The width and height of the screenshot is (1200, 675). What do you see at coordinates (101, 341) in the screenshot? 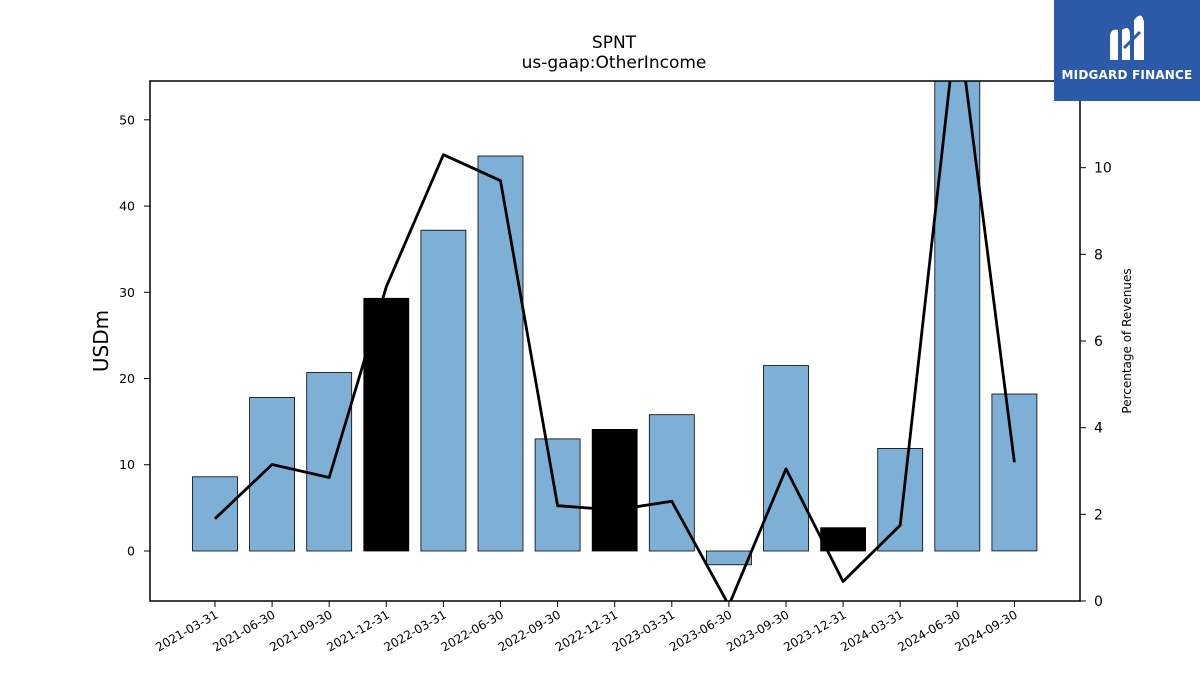
I see `y-axis-label: USDm` at bounding box center [101, 341].